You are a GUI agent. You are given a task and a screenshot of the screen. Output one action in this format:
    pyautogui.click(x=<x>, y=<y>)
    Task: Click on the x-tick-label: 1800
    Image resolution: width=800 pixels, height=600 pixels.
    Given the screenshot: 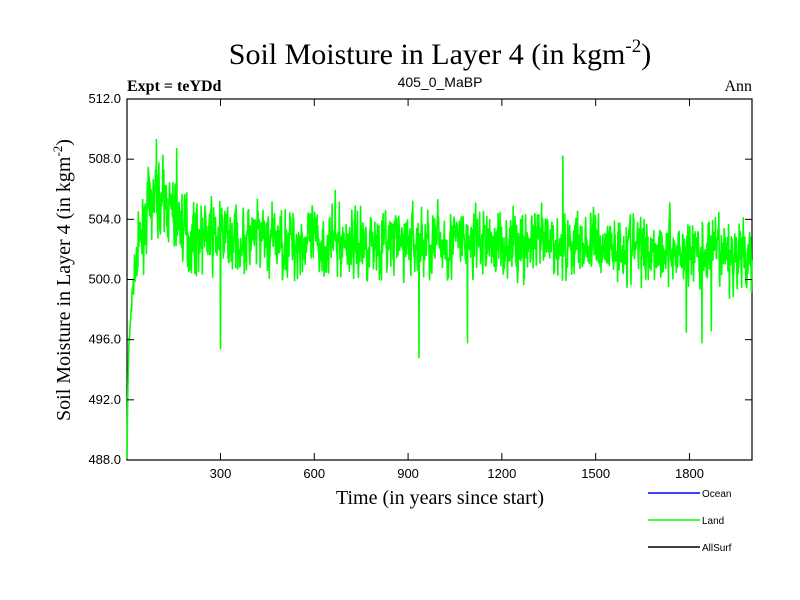 What is the action you would take?
    pyautogui.click(x=689, y=473)
    